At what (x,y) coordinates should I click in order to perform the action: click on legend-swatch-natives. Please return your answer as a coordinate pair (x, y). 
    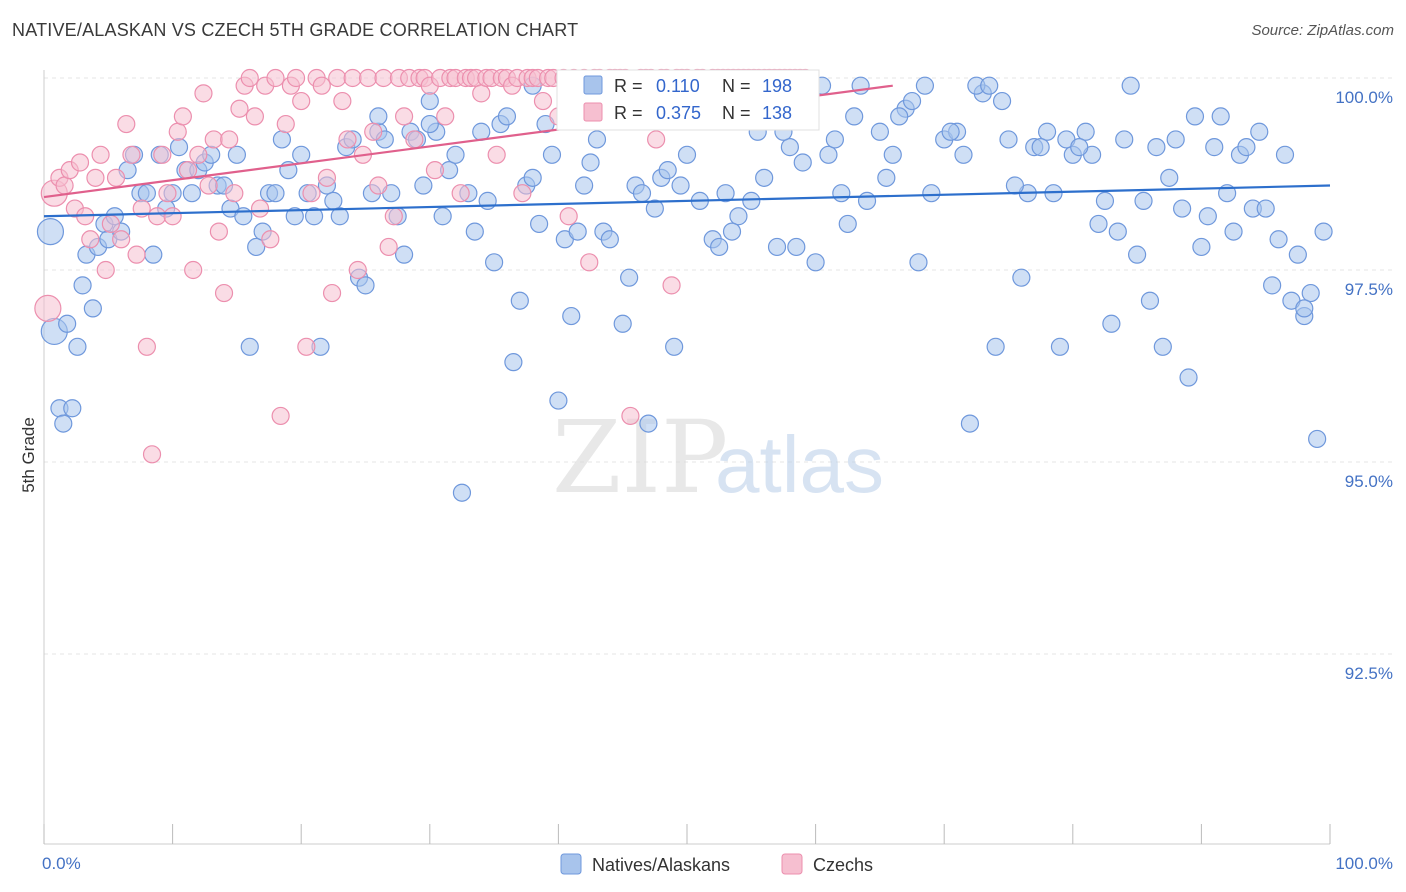
    Looking at the image, I should click on (593, 85).